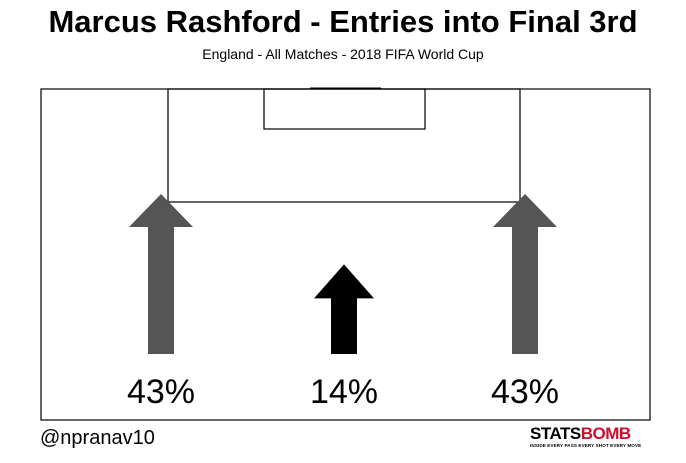  Describe the element at coordinates (161, 274) in the screenshot. I see `left-entry-arrow` at that location.